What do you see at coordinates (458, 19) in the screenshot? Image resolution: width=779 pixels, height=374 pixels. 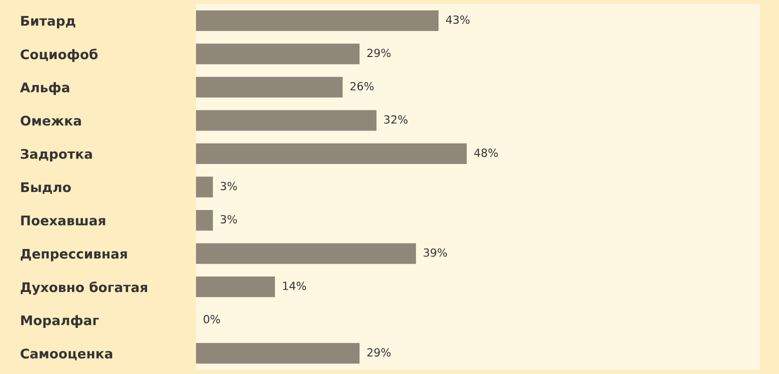 I see `data-label: 43%` at bounding box center [458, 19].